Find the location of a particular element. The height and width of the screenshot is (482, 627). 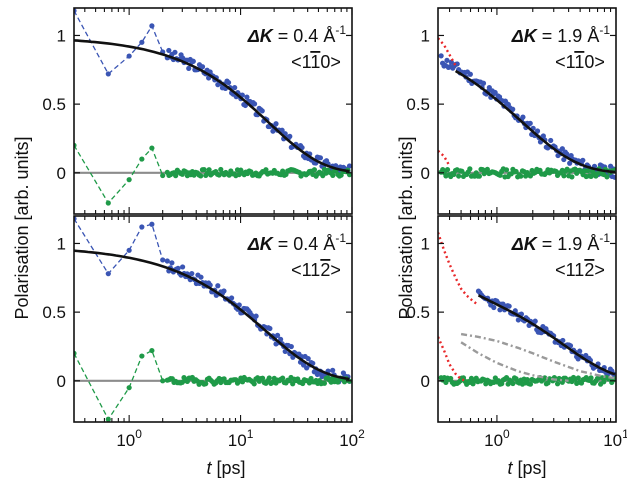

panel-top-right: 00.51 ΔK = 1.9 Å-1<110> is located at coordinates (511, 111).